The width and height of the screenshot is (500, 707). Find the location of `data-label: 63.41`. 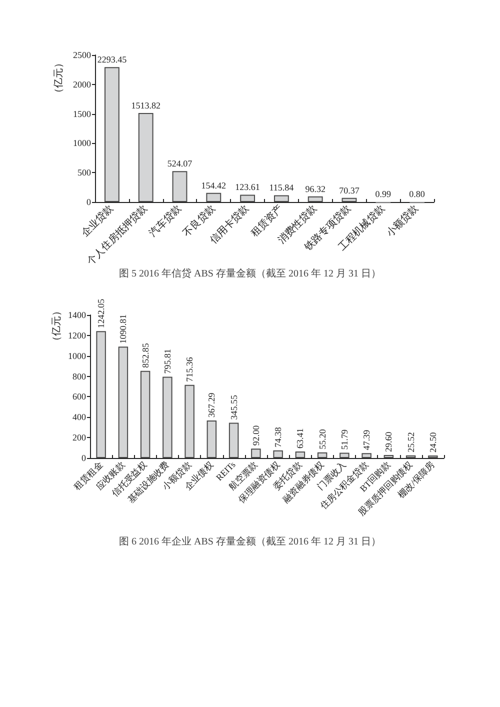

data-label: 63.41 is located at coordinates (300, 438).